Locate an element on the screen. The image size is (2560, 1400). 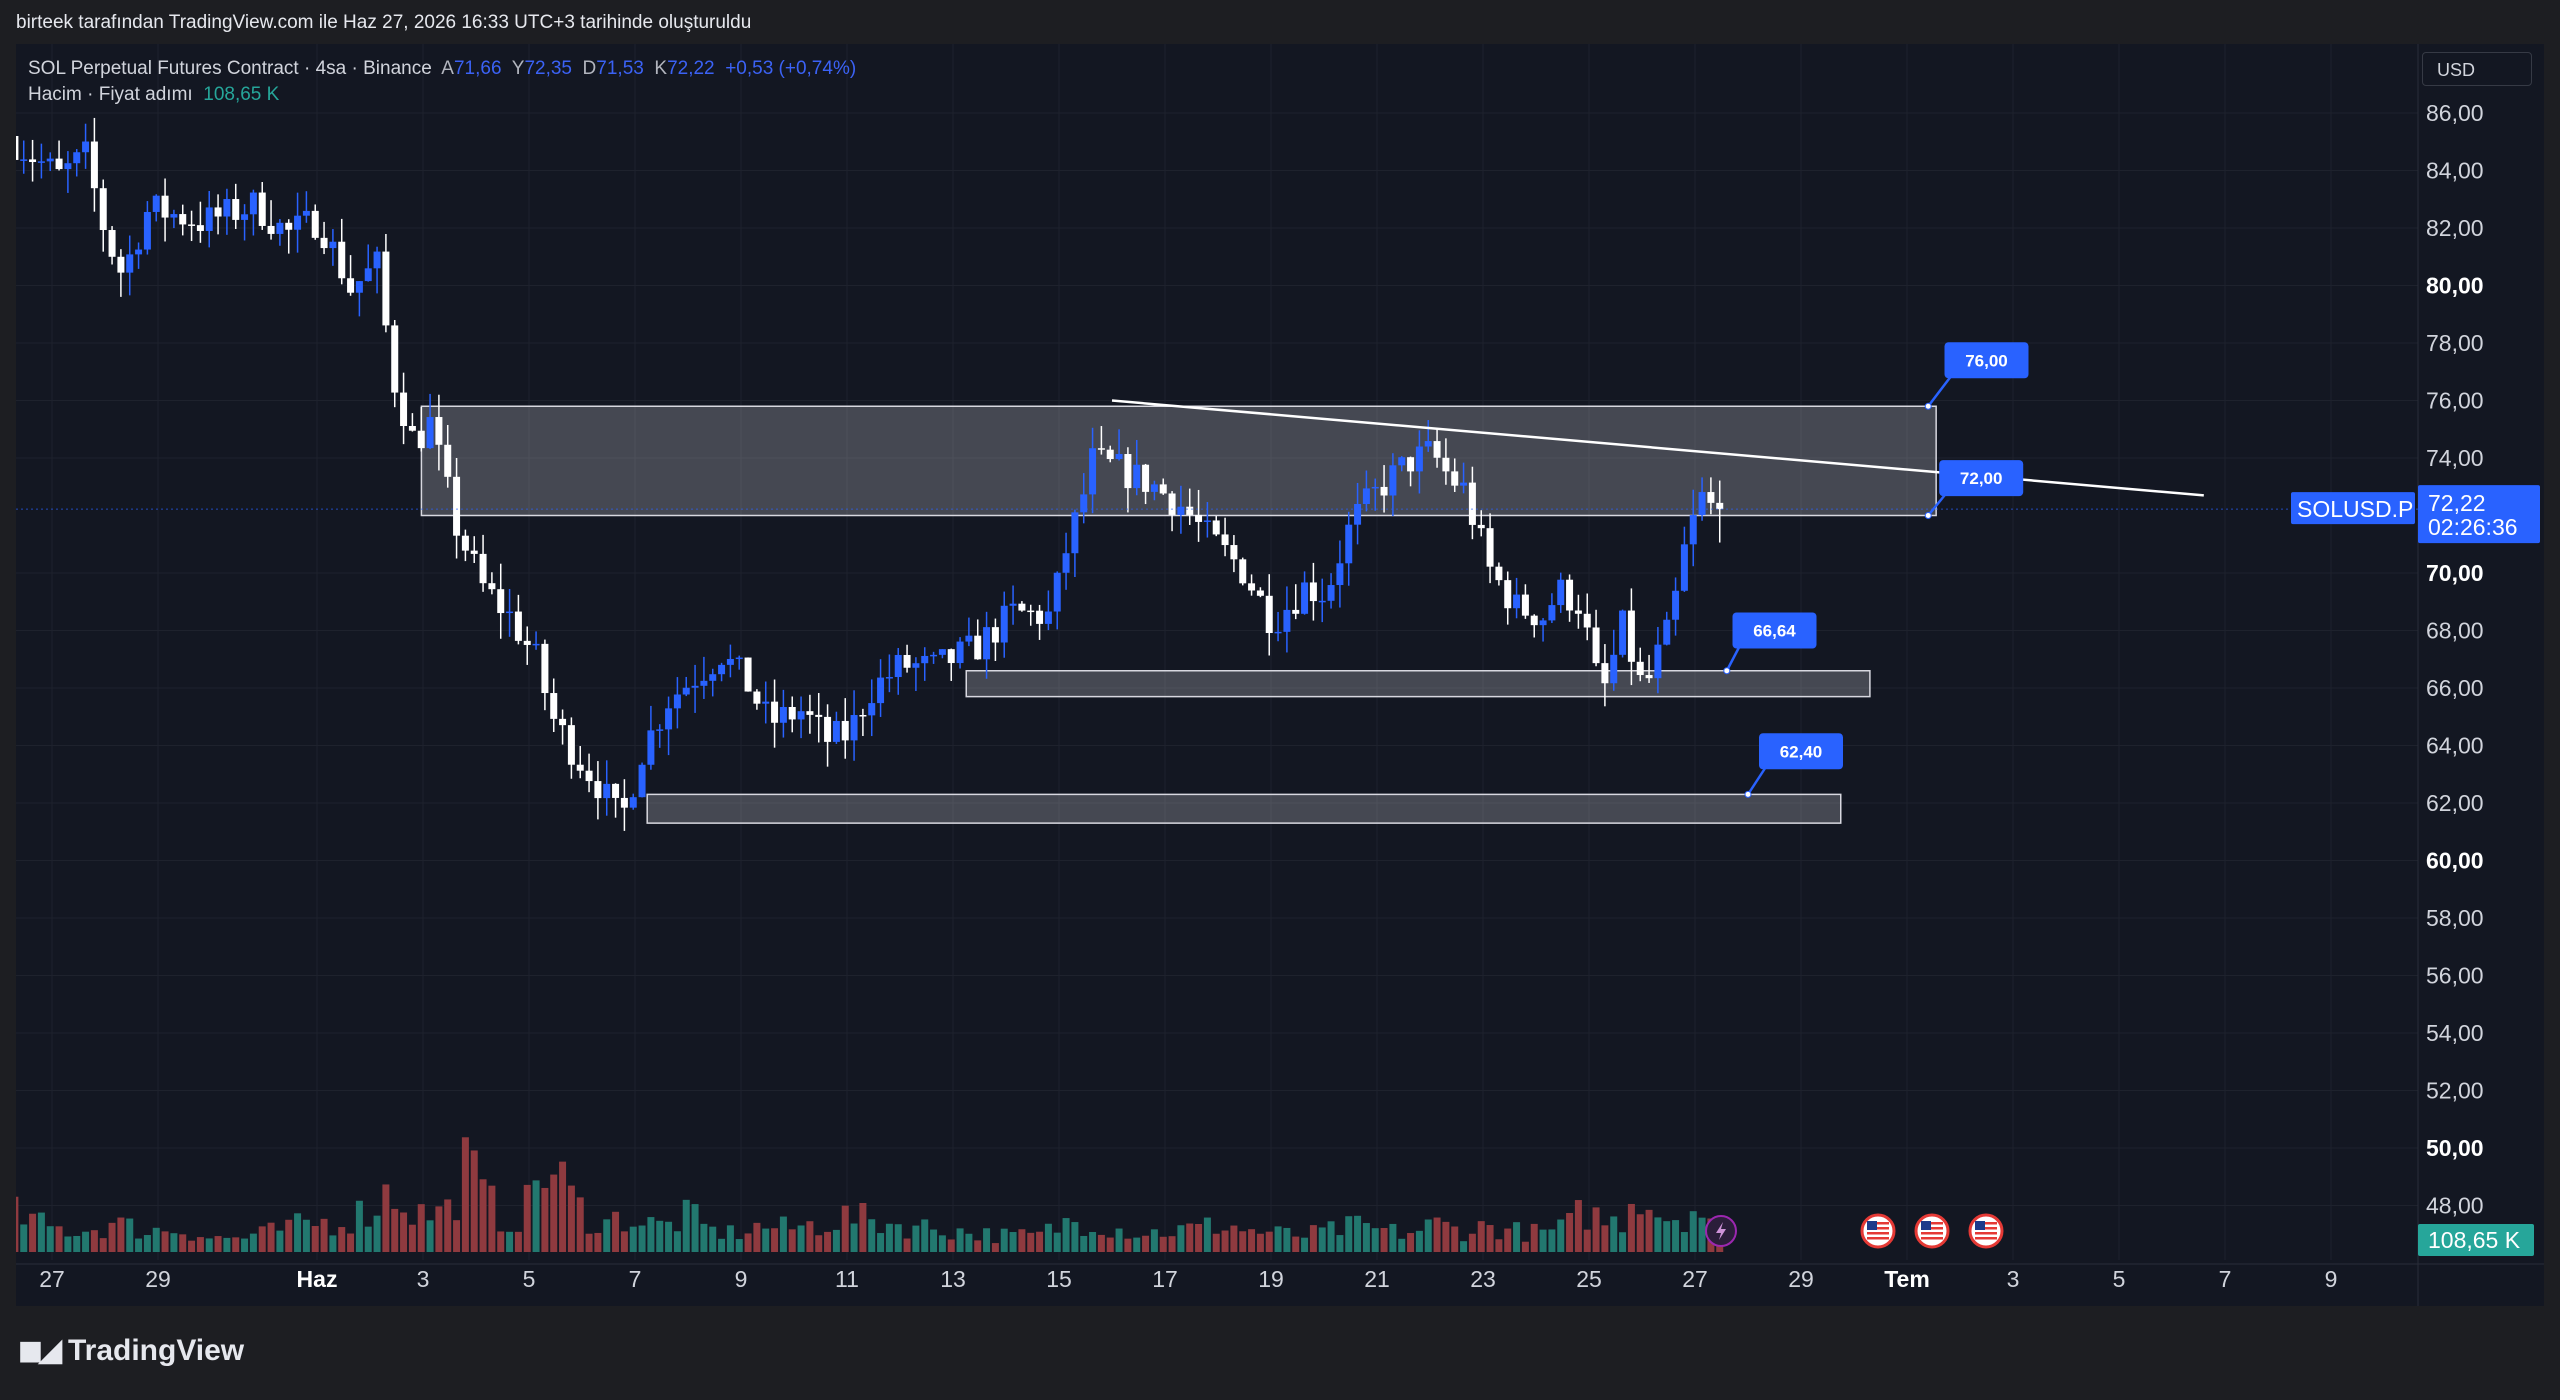
volume-bars is located at coordinates (870, 1194).